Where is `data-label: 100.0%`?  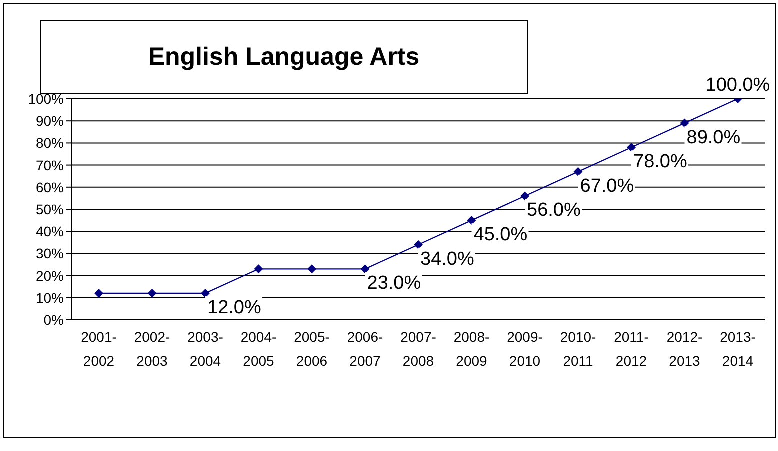
data-label: 100.0% is located at coordinates (738, 85).